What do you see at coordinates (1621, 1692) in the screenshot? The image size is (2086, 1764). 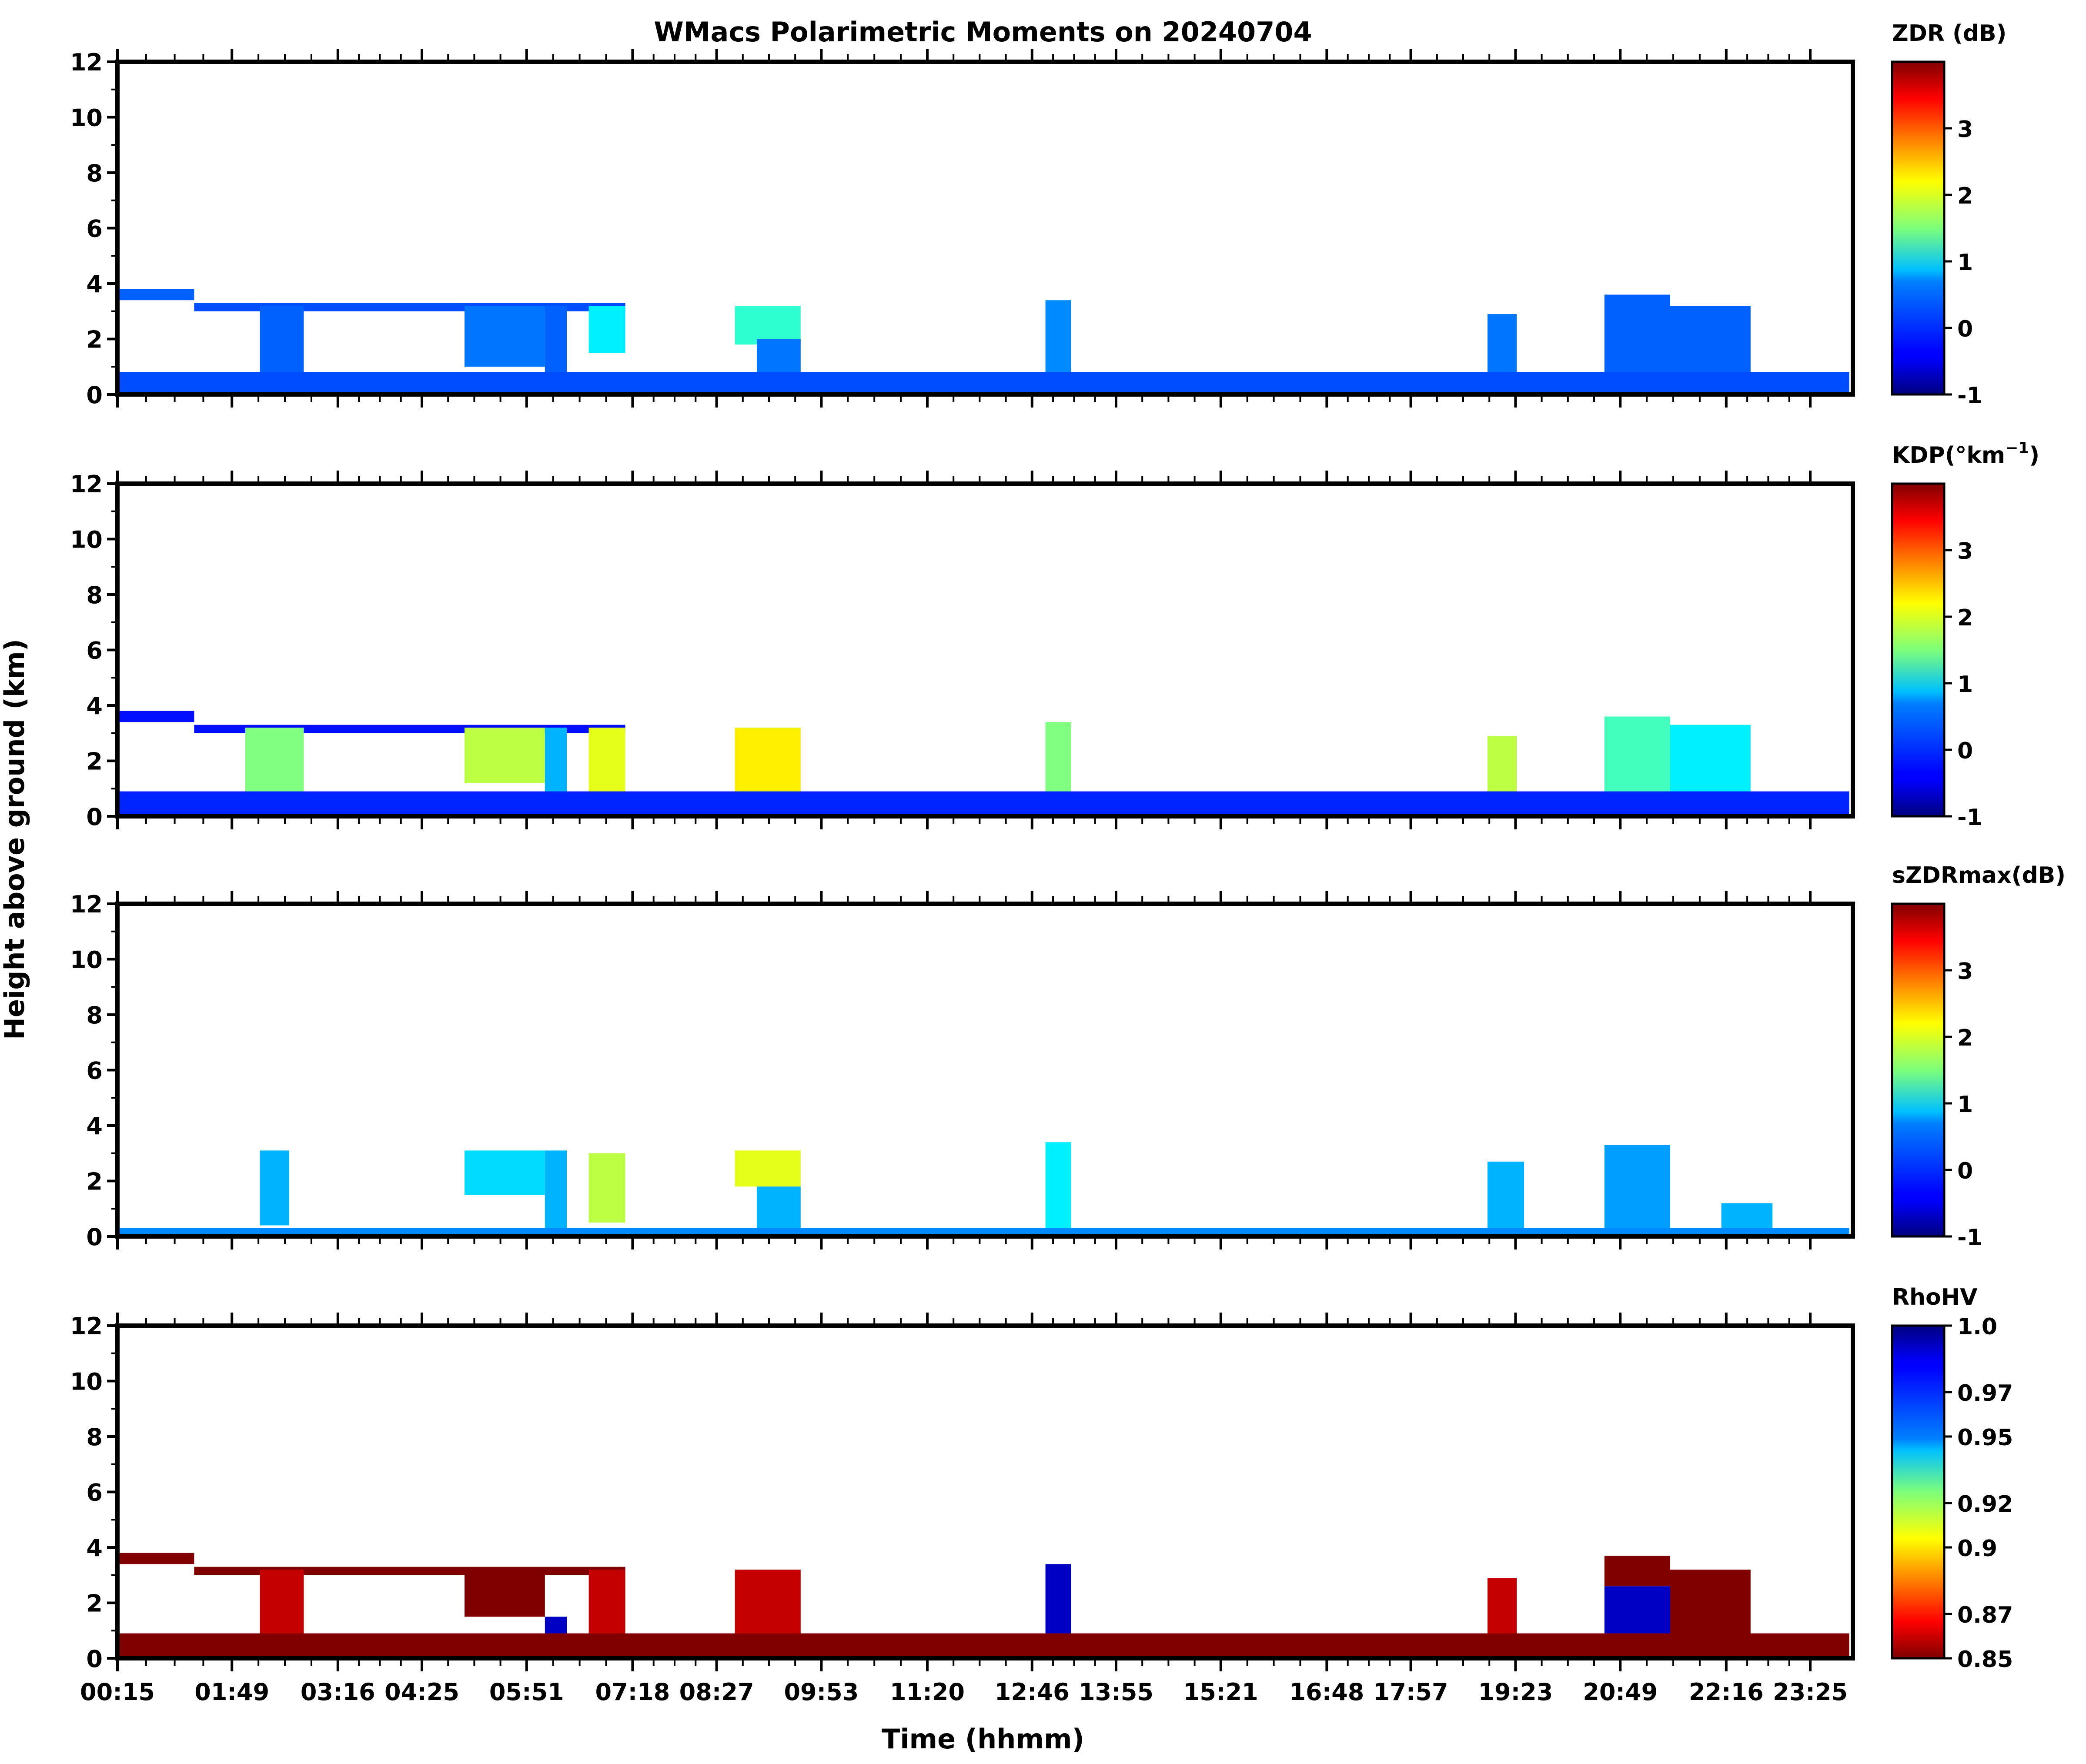 I see `x-tick-label: 20:49` at bounding box center [1621, 1692].